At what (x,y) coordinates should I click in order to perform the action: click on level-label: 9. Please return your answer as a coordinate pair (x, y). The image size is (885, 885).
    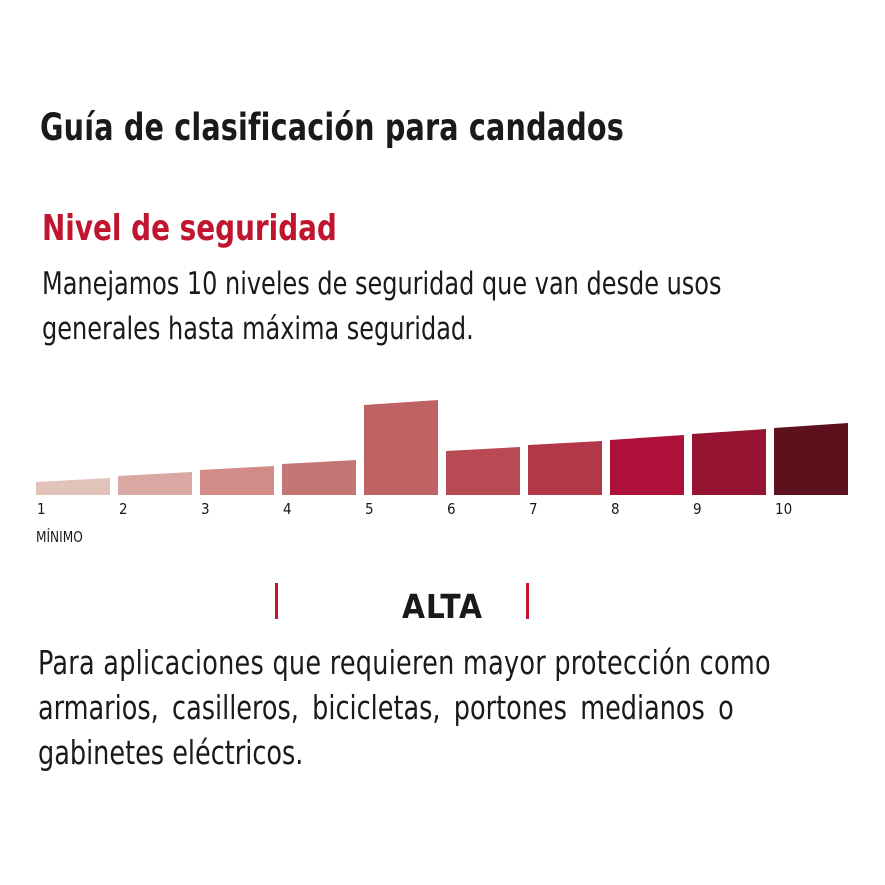
    Looking at the image, I should click on (697, 509).